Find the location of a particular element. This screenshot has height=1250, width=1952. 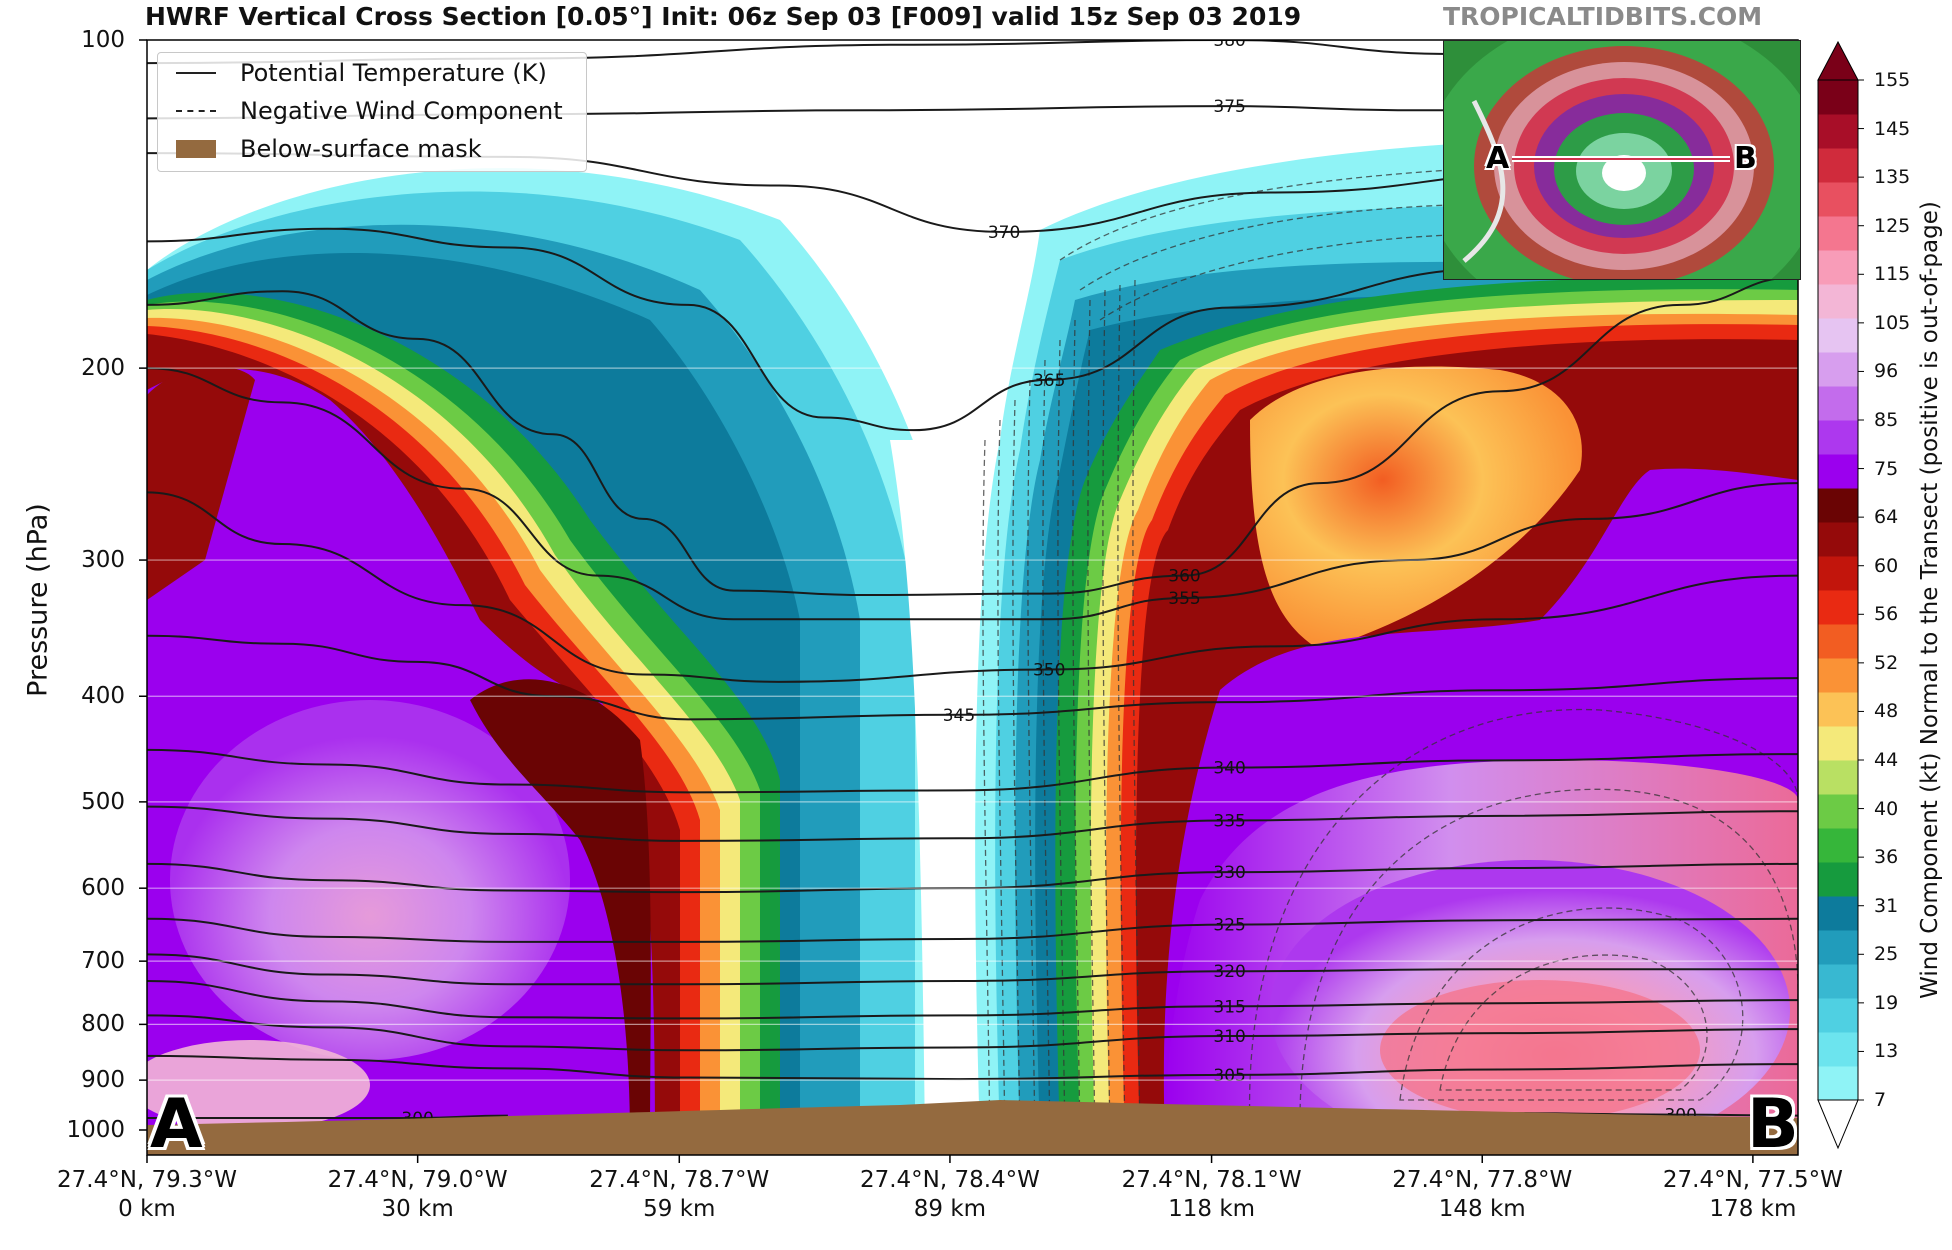

colorbar-tick-label: 155 is located at coordinates (1892, 80).